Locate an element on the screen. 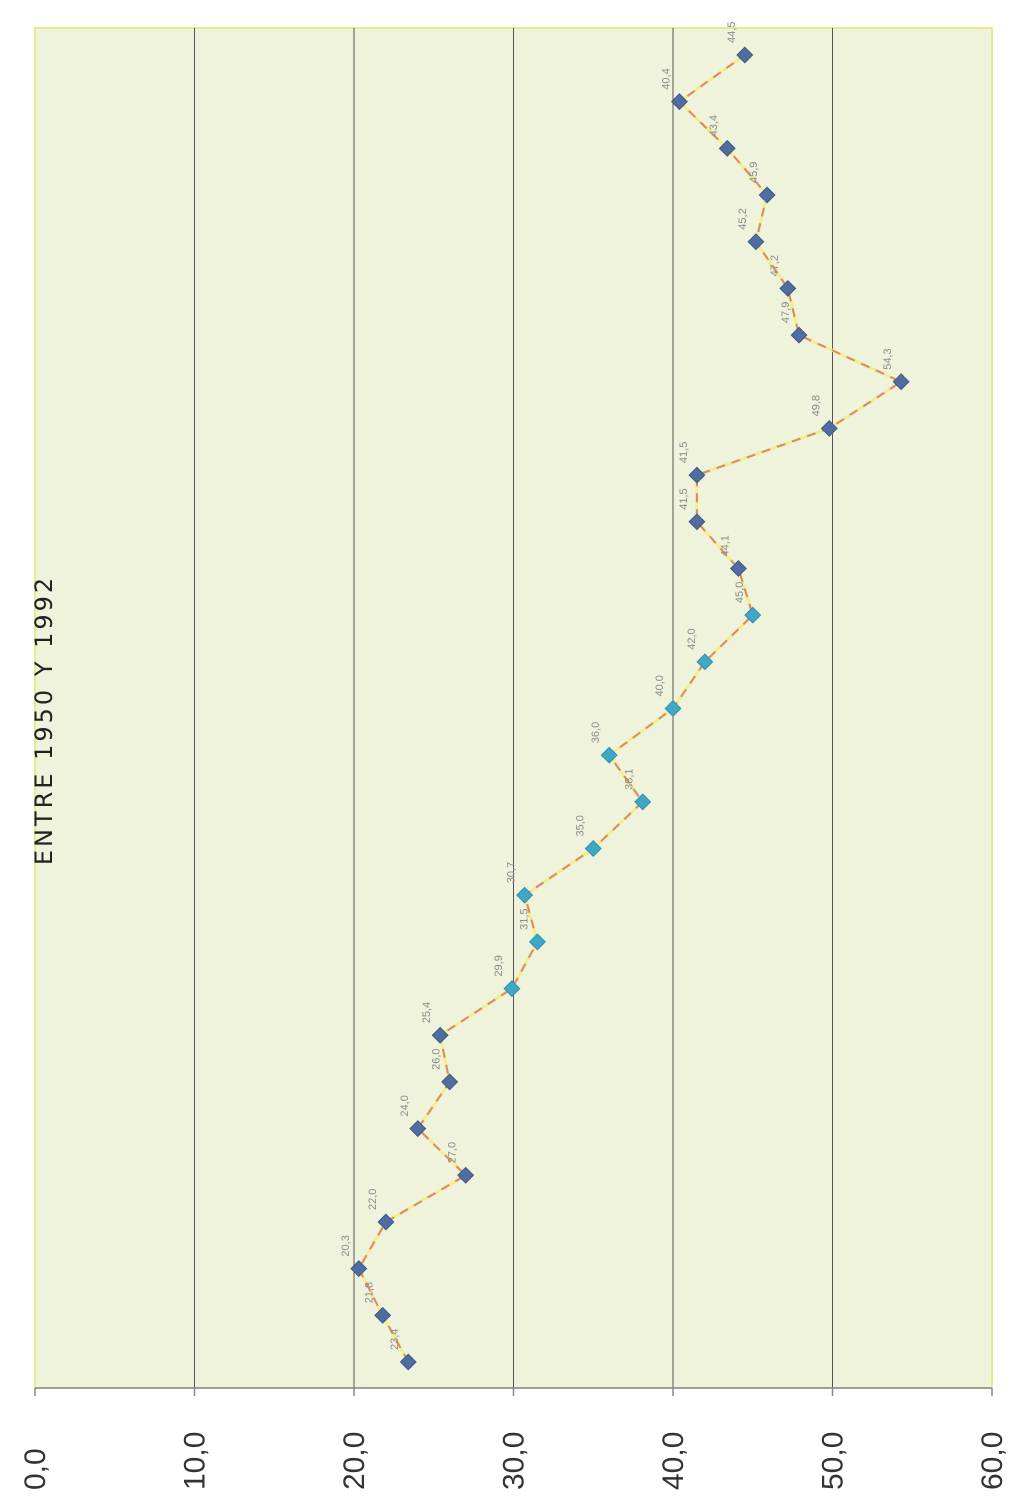 The width and height of the screenshot is (1009, 1499). data-label-group: 20,3 is located at coordinates (346, 1245).